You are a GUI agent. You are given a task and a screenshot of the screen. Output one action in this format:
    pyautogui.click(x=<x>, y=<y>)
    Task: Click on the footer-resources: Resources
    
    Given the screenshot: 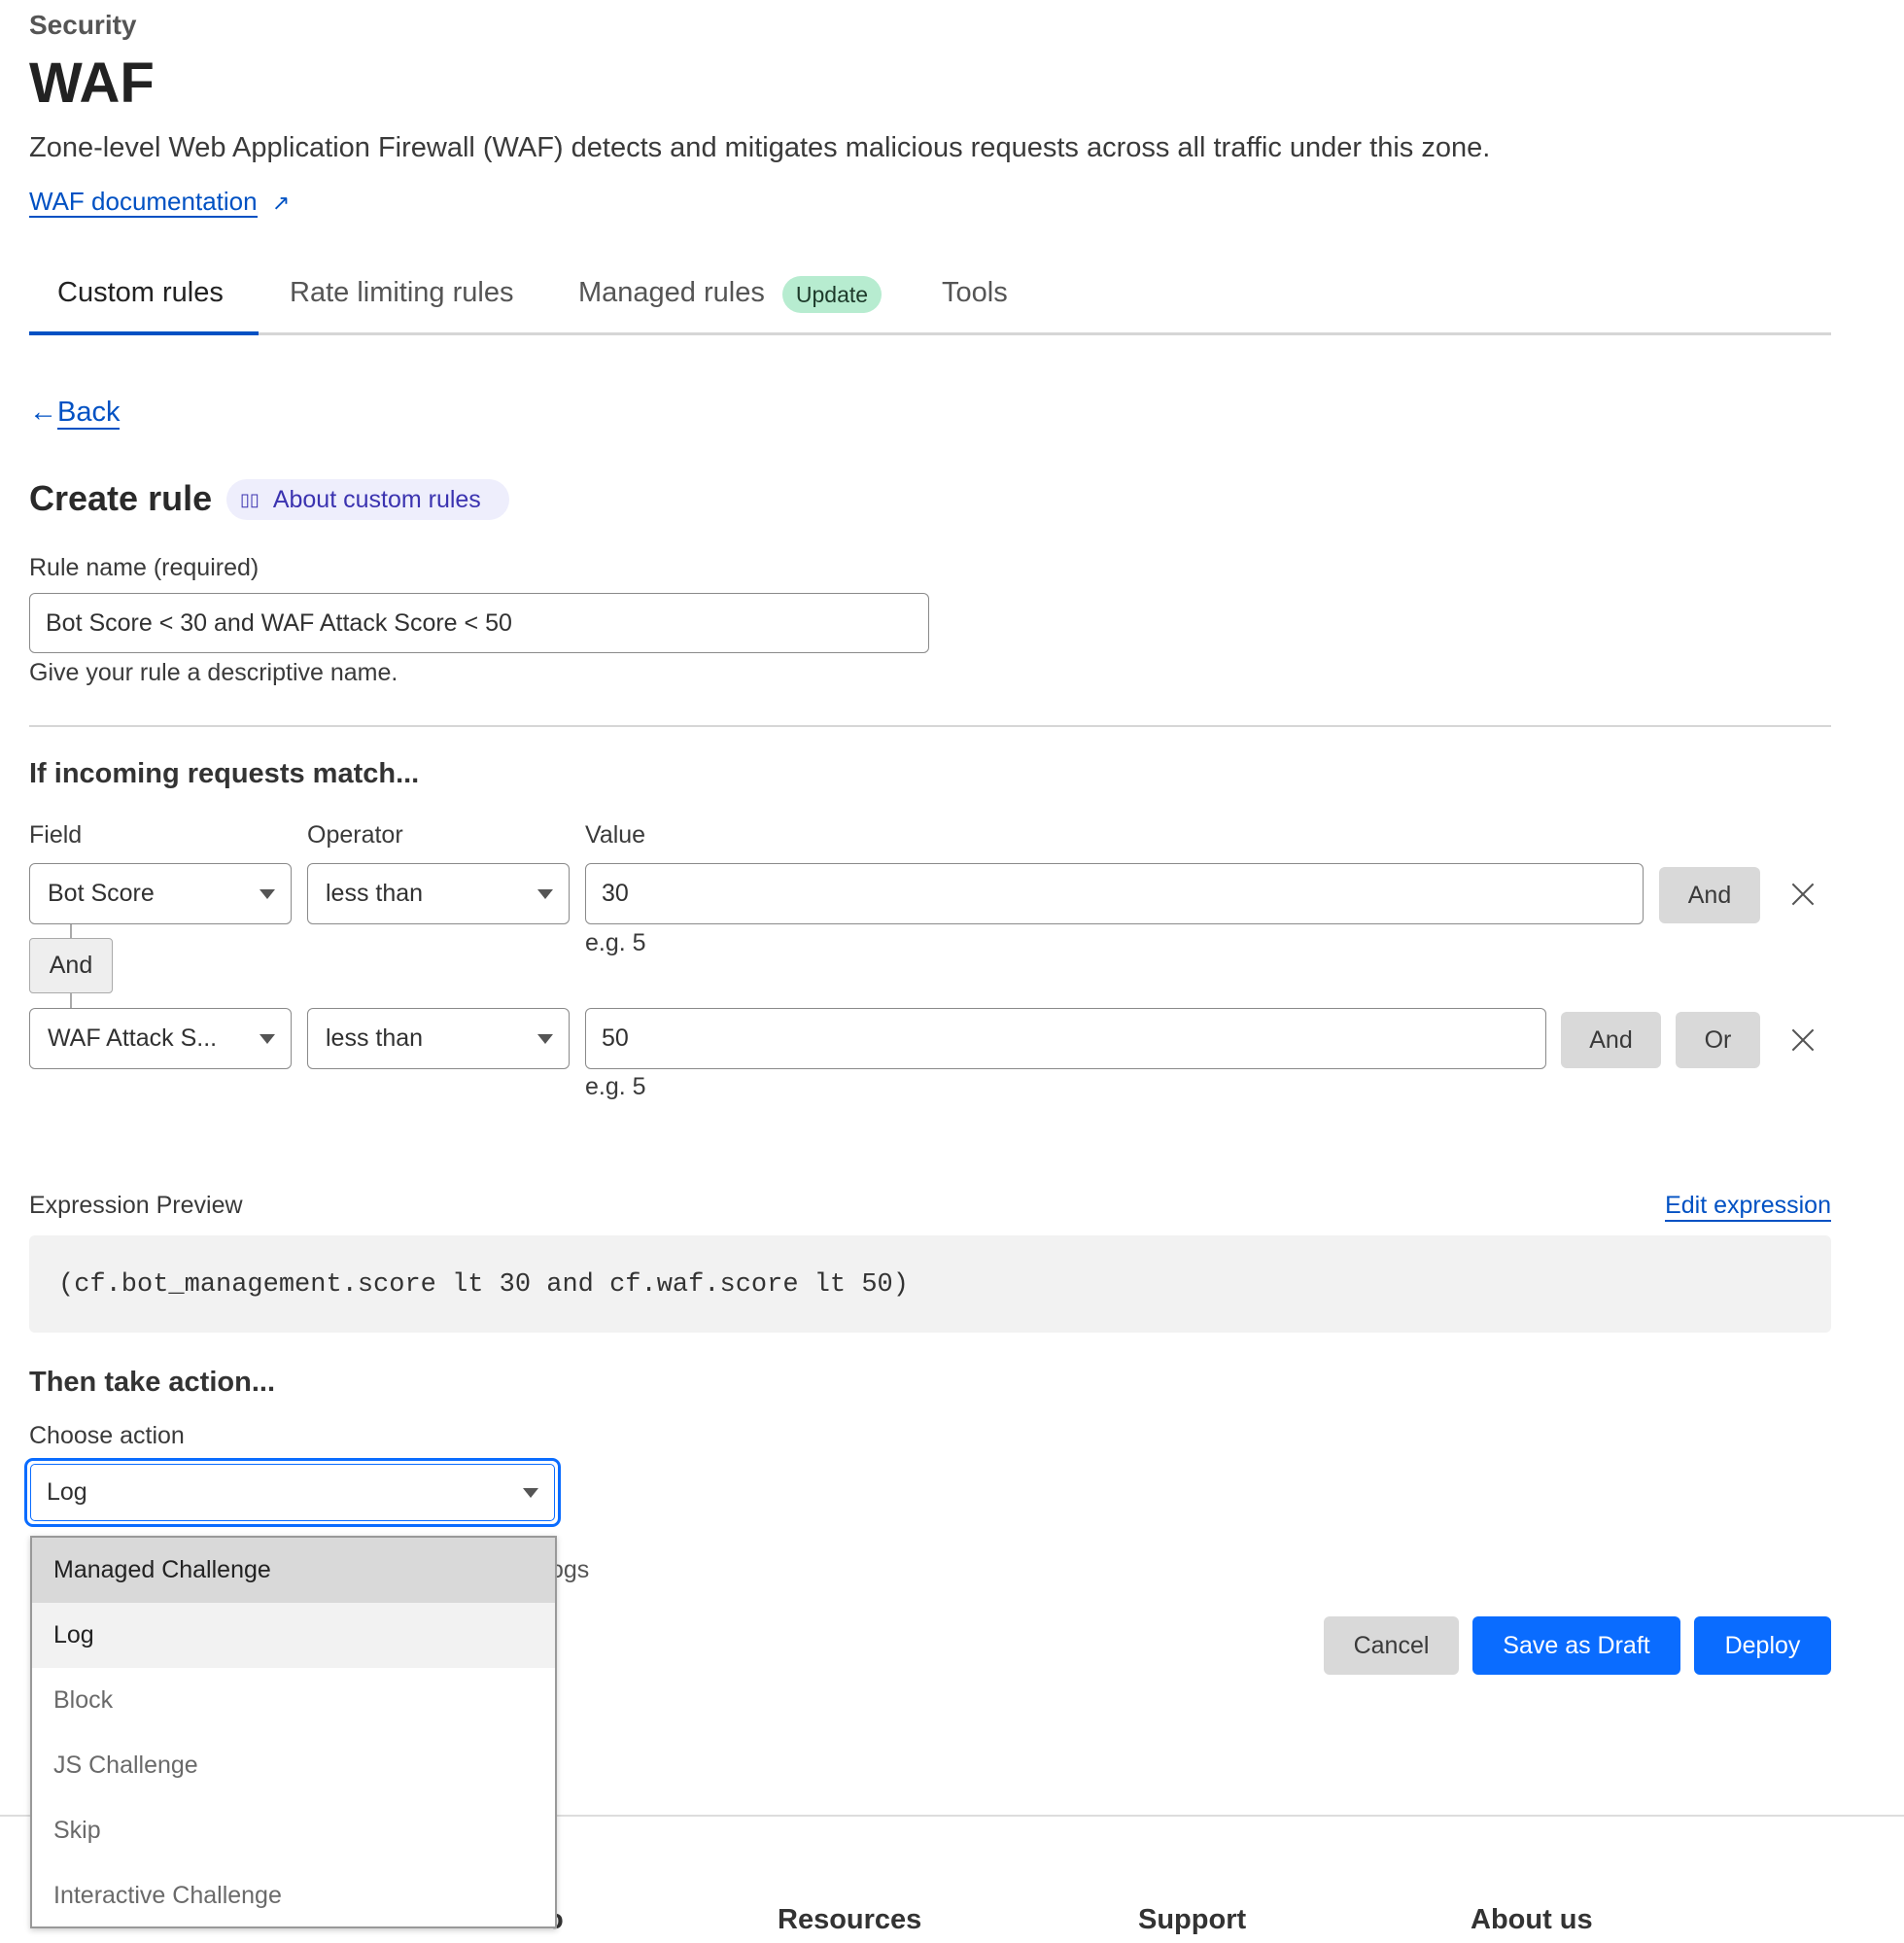 What is the action you would take?
    pyautogui.click(x=850, y=1919)
    